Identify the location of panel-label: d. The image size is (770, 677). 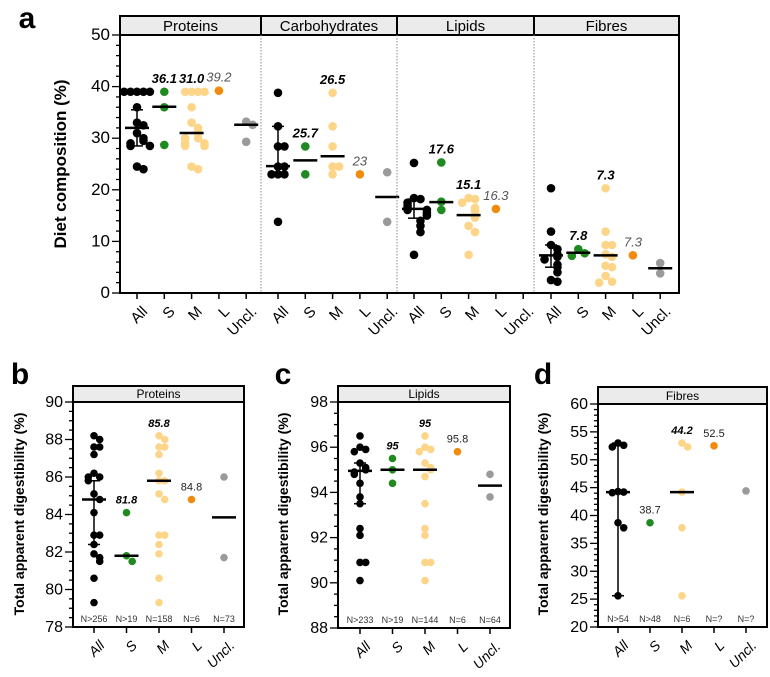
(543, 374).